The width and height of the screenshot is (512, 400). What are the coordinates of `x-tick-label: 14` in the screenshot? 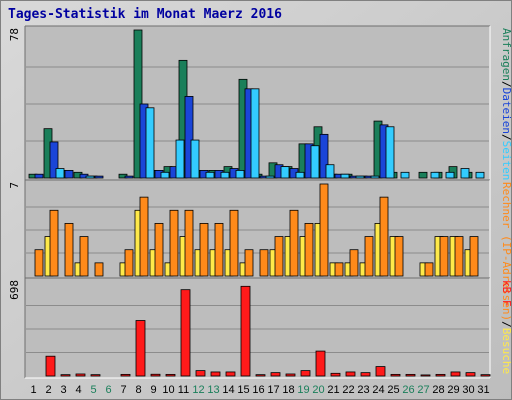 It's located at (228, 390).